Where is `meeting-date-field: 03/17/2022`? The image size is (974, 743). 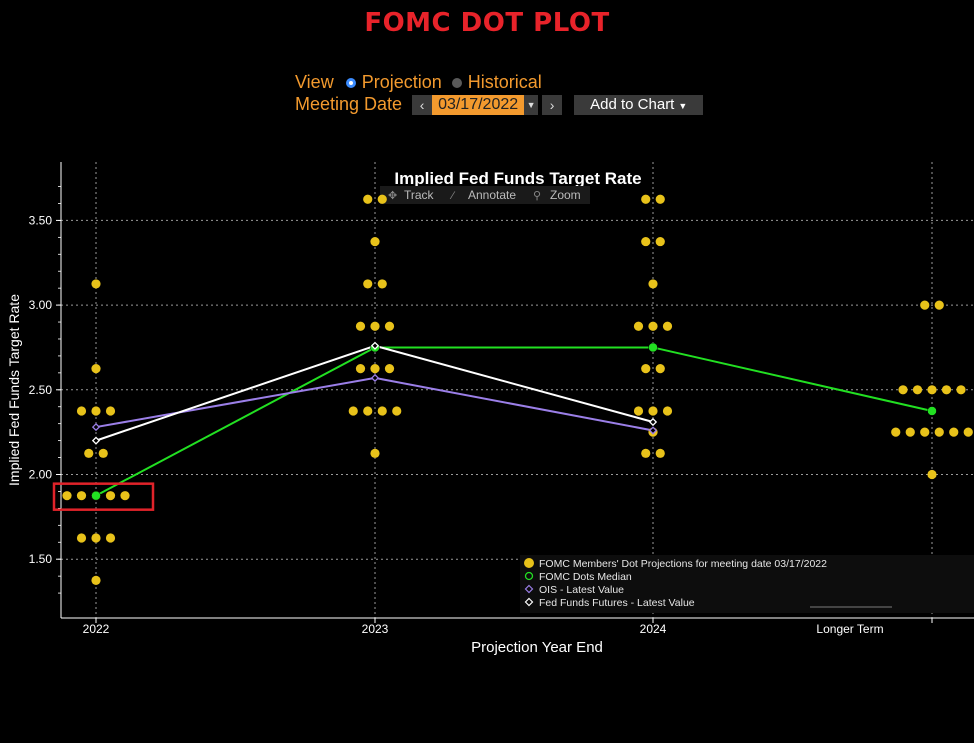
meeting-date-field: 03/17/2022 is located at coordinates (478, 104).